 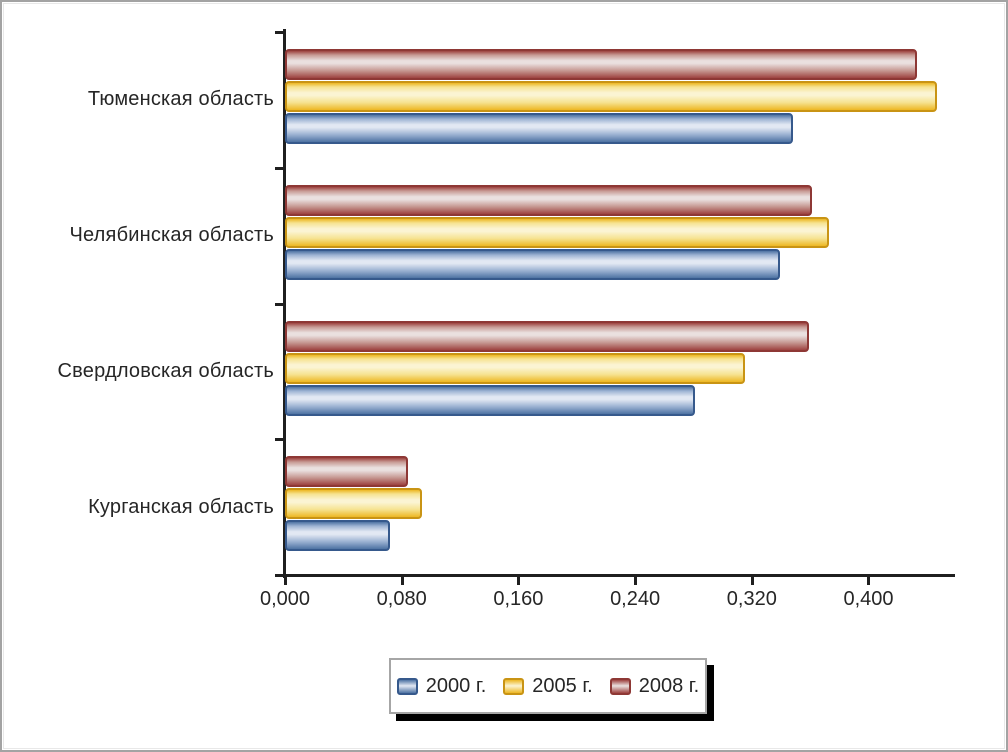 I want to click on legend-item: 2008 г., so click(x=654, y=686).